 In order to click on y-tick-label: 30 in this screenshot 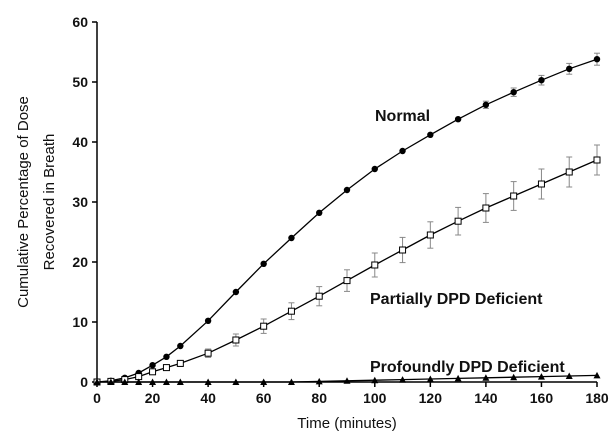, I will do `click(80, 202)`.